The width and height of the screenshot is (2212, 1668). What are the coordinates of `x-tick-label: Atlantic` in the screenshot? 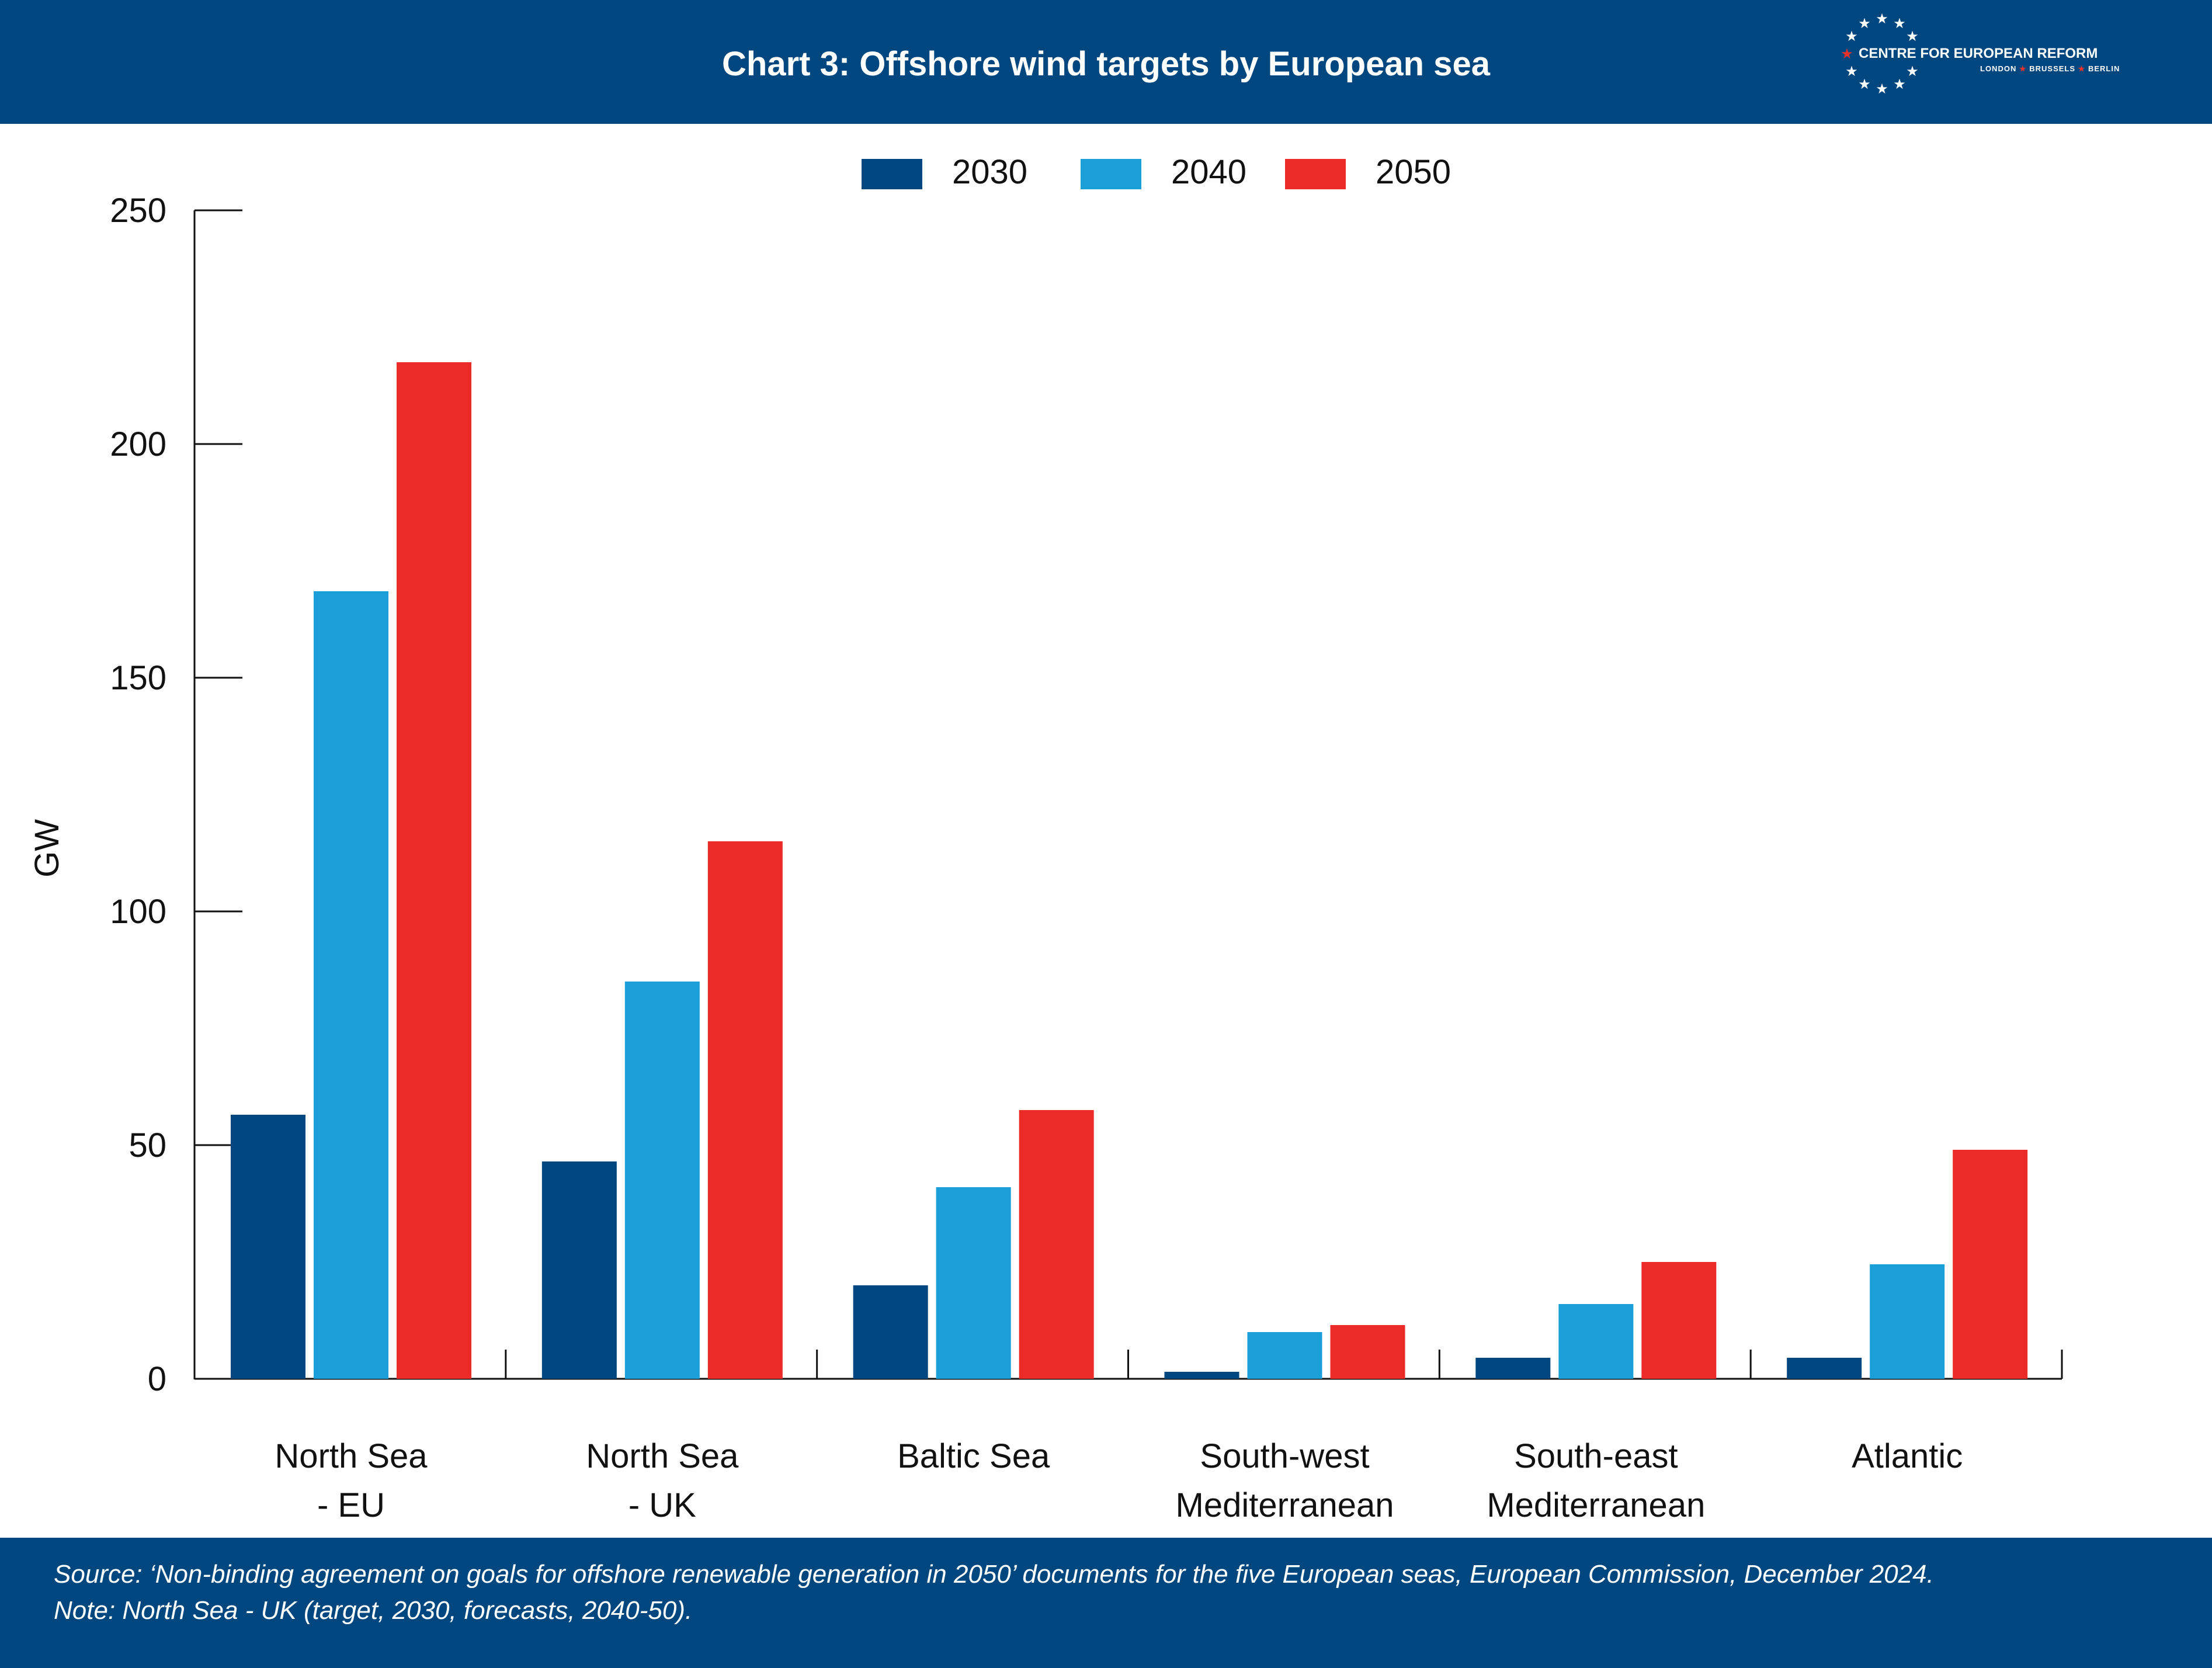 It's located at (1907, 1456).